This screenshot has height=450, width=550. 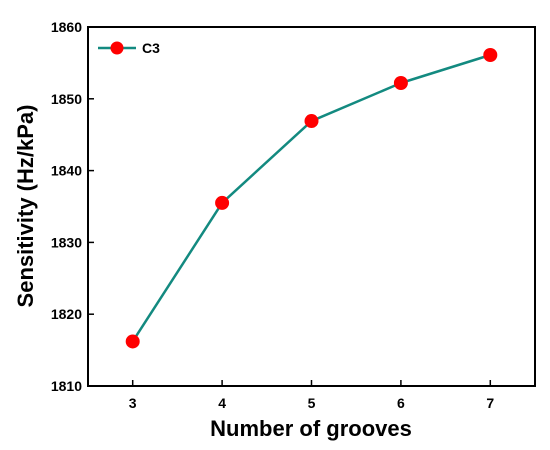 I want to click on legend-label: C3, so click(x=151, y=48).